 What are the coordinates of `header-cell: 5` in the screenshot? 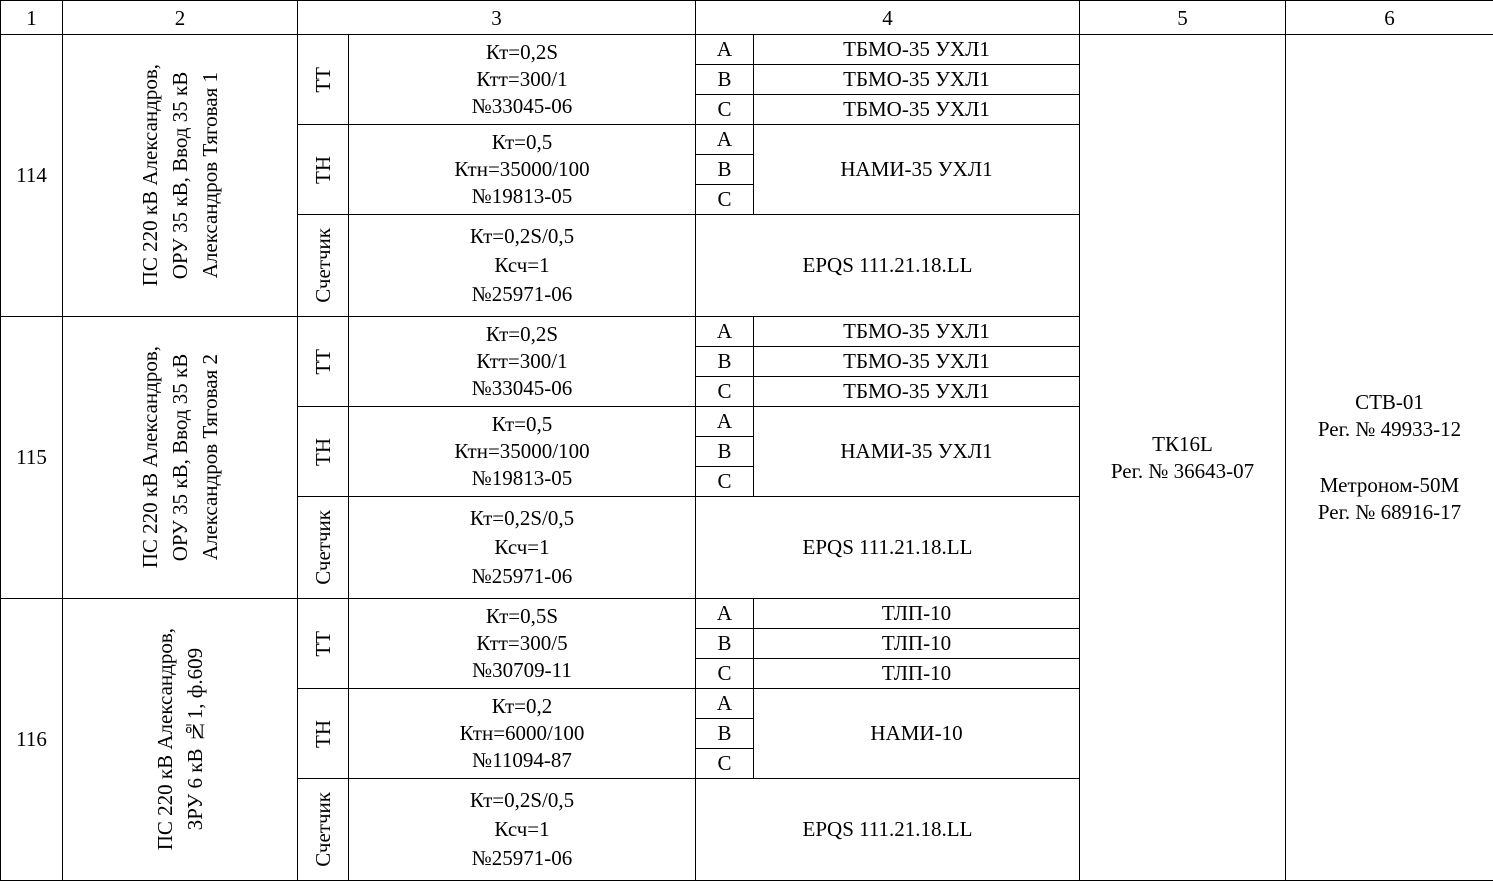 It's located at (1182, 17).